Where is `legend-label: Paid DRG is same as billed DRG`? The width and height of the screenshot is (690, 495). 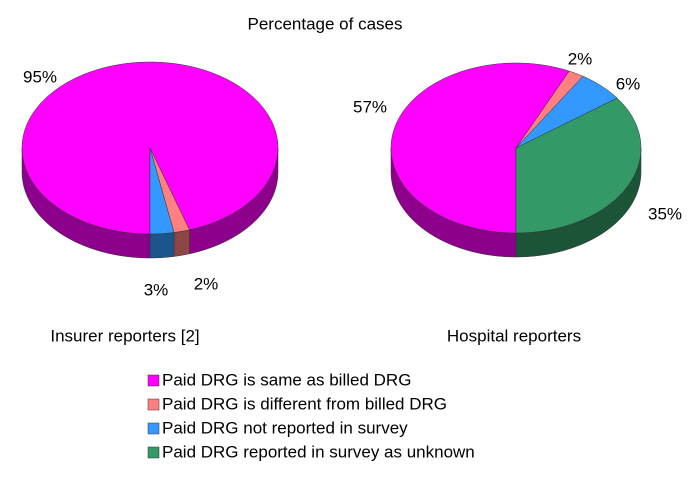 legend-label: Paid DRG is same as billed DRG is located at coordinates (286, 379).